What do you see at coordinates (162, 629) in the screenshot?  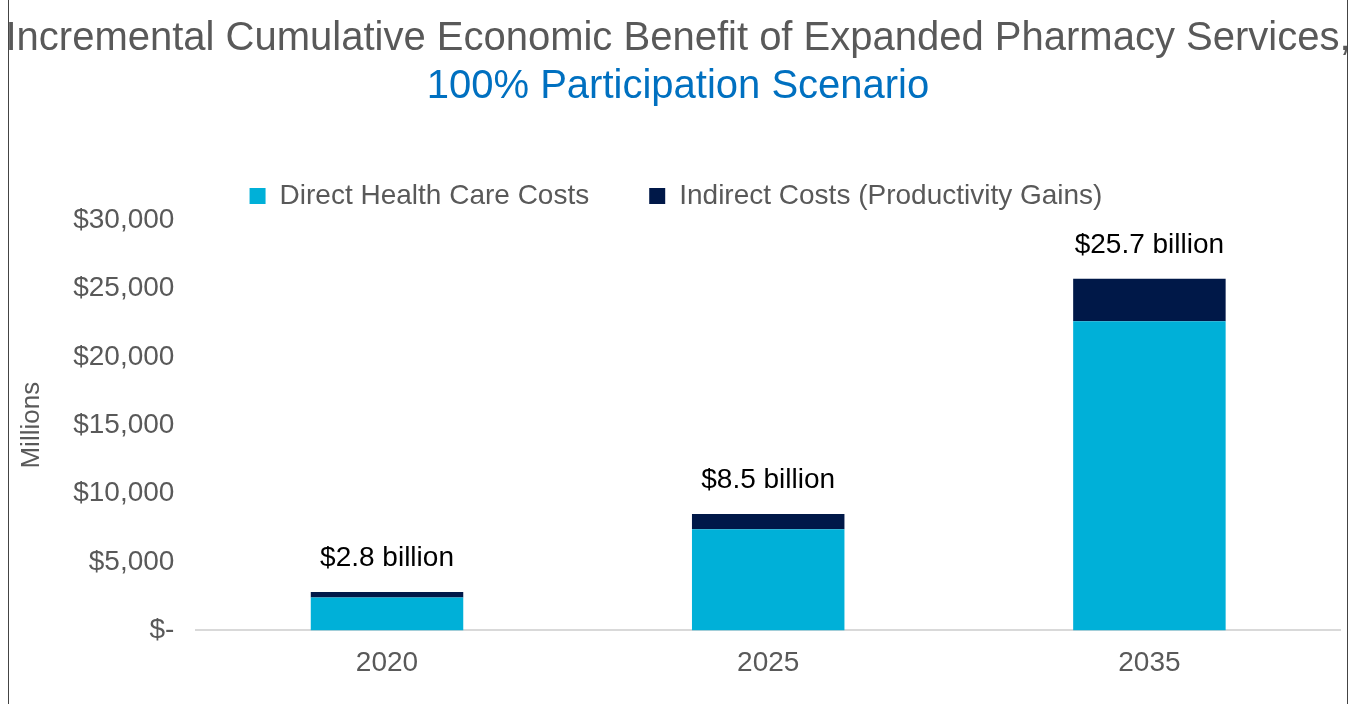 I see `y-tick-label: $-` at bounding box center [162, 629].